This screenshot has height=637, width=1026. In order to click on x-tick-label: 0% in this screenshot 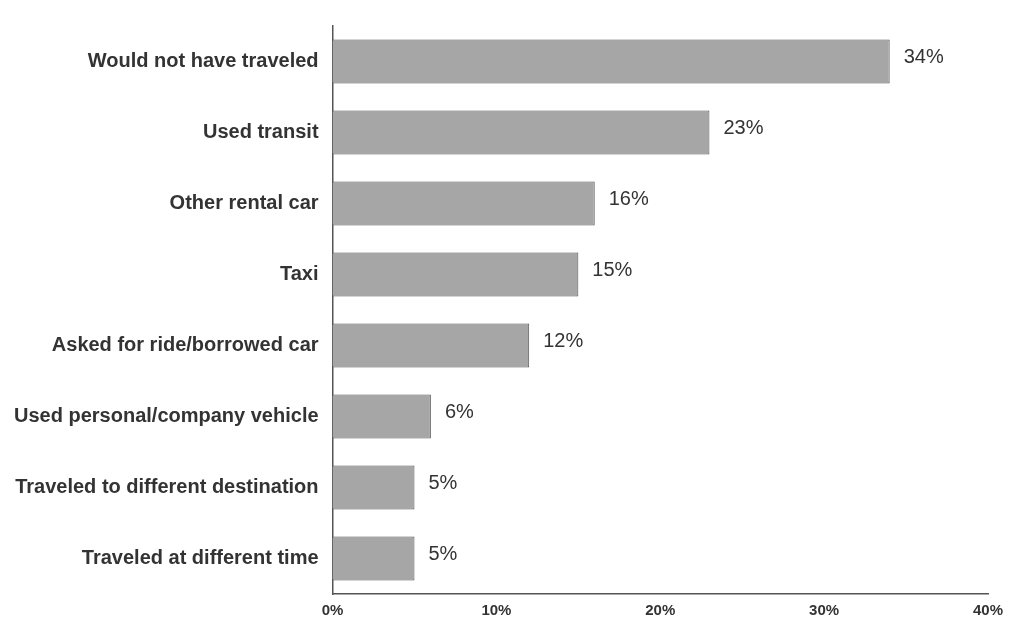, I will do `click(332, 610)`.